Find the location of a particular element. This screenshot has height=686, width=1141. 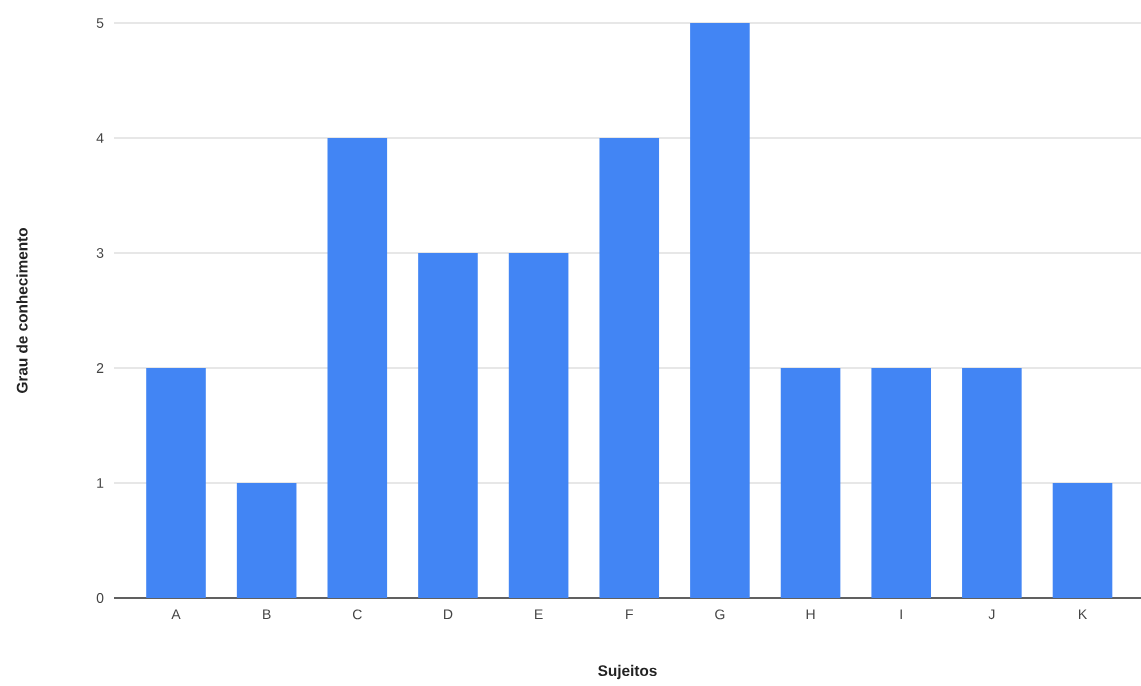

x-tick-label: A is located at coordinates (176, 614).